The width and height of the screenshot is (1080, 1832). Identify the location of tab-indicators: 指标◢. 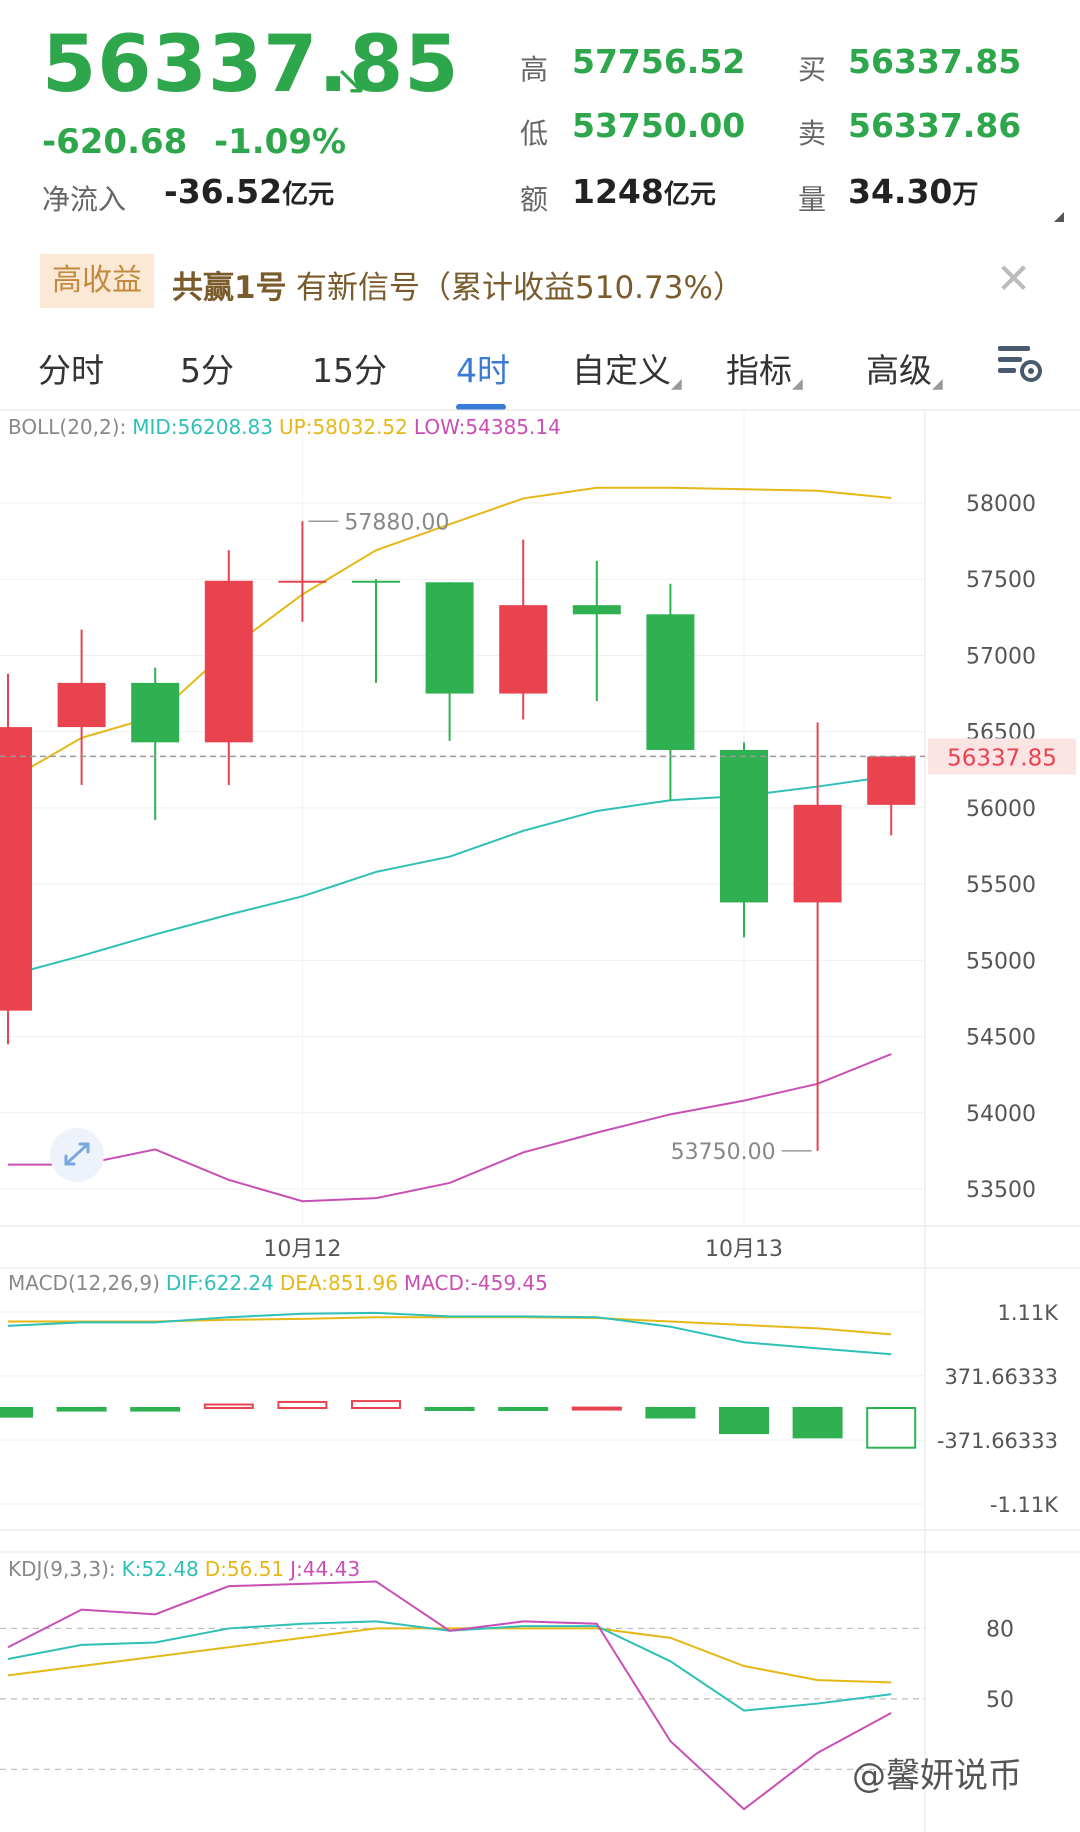
(764, 368).